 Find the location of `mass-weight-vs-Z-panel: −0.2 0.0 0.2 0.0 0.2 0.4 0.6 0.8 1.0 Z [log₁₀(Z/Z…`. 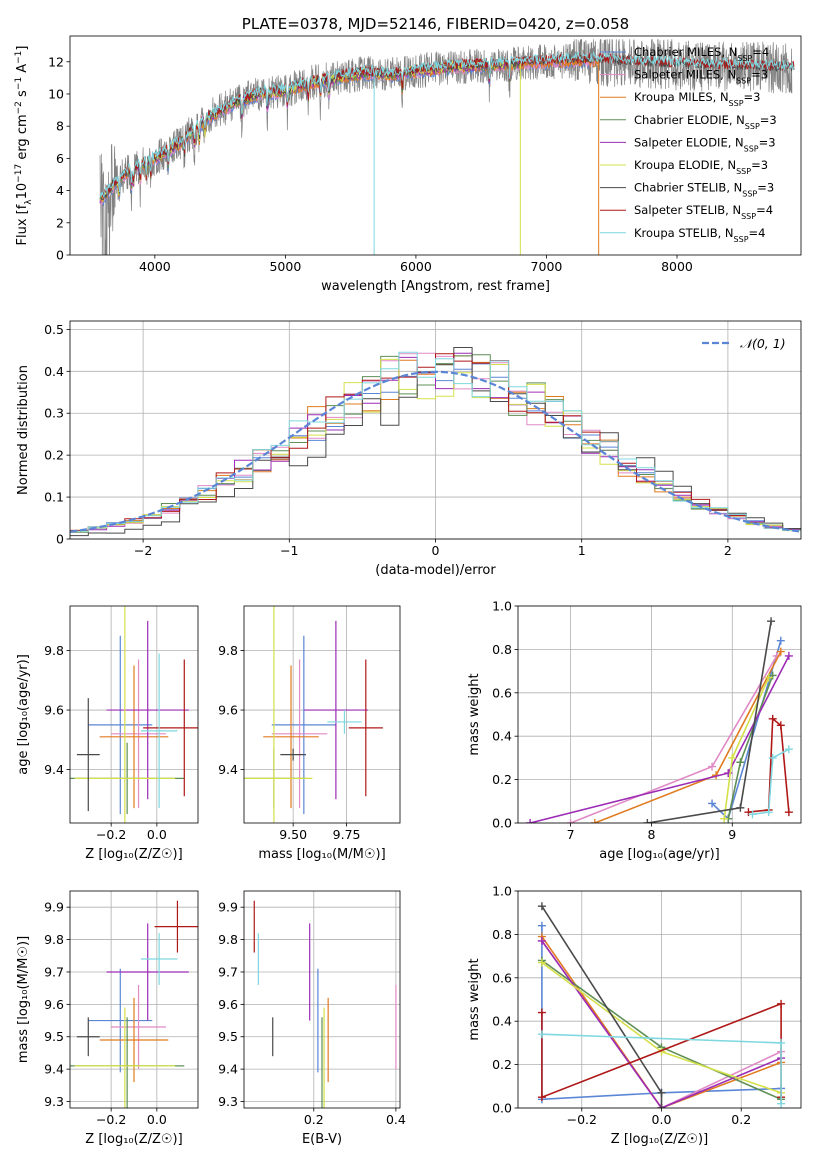

mass-weight-vs-Z-panel: −0.2 0.0 0.2 0.0 0.2 0.4 0.6 0.8 1.0 Z [log₁₀(Z/Z… is located at coordinates (634, 1015).